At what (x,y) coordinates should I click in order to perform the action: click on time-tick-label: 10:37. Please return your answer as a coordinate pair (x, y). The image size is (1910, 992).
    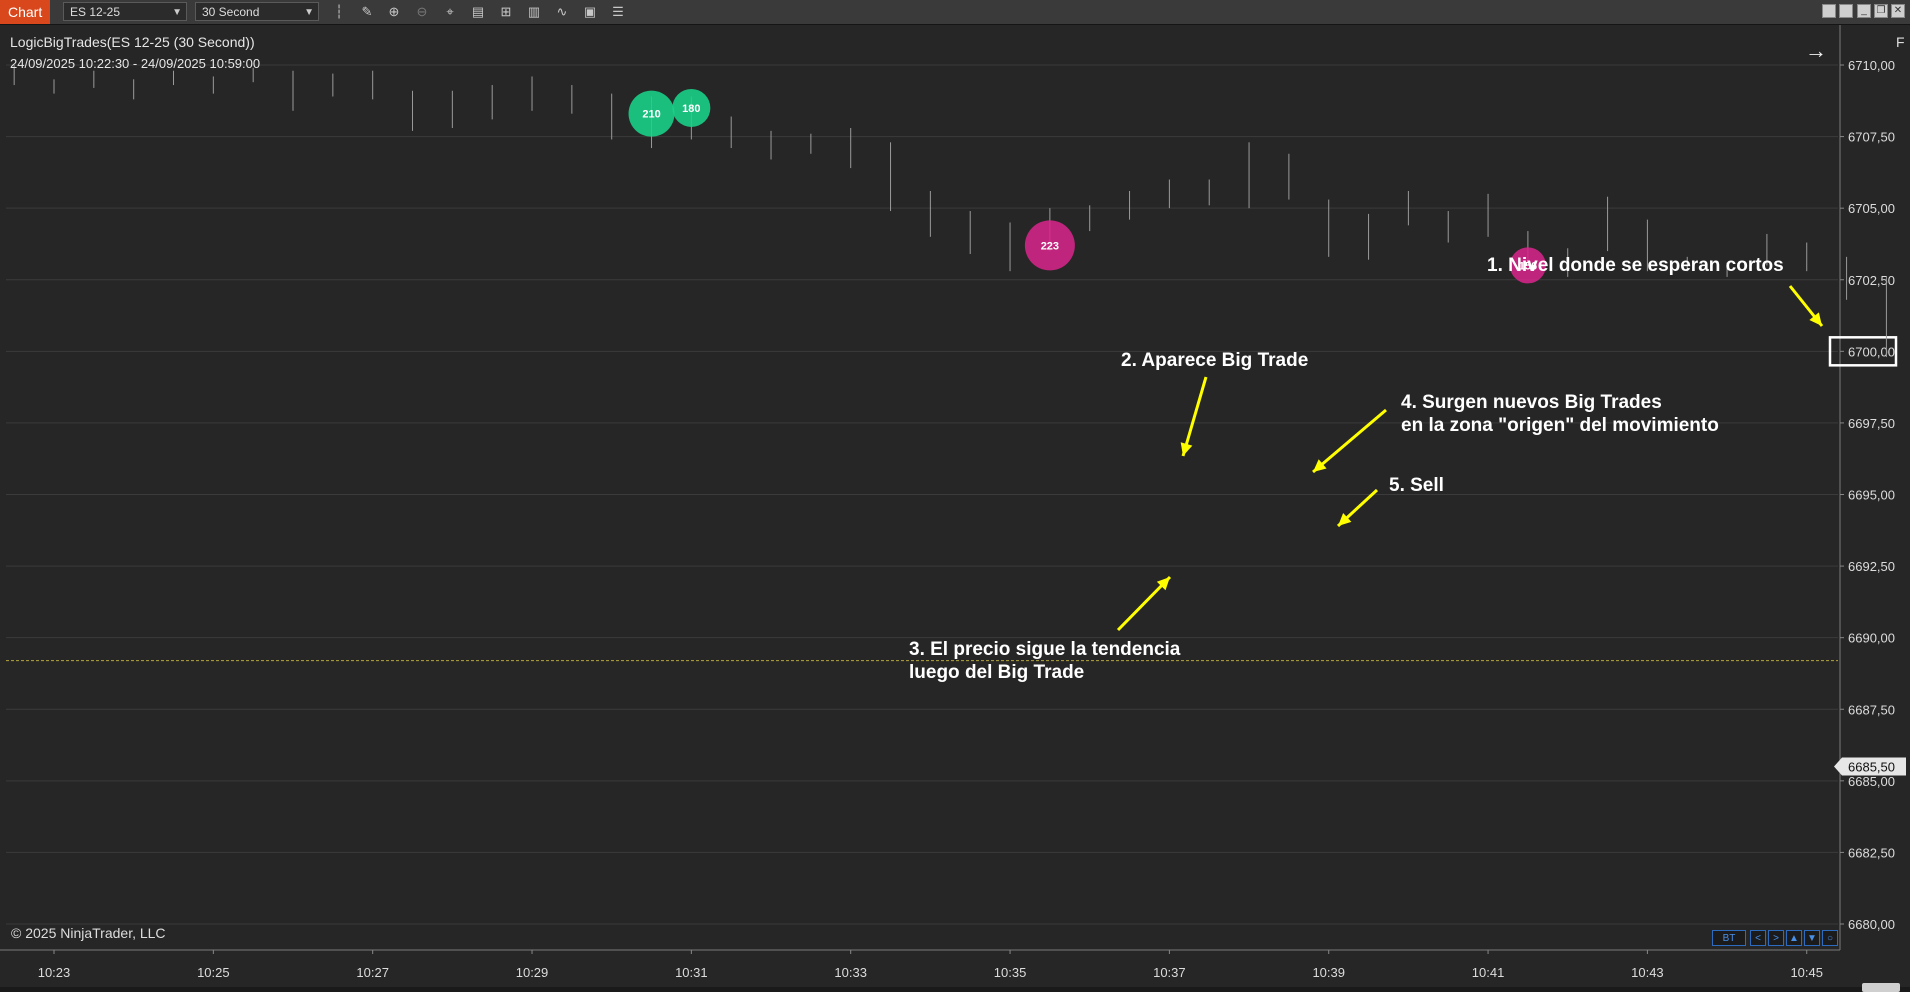
    Looking at the image, I should click on (1169, 972).